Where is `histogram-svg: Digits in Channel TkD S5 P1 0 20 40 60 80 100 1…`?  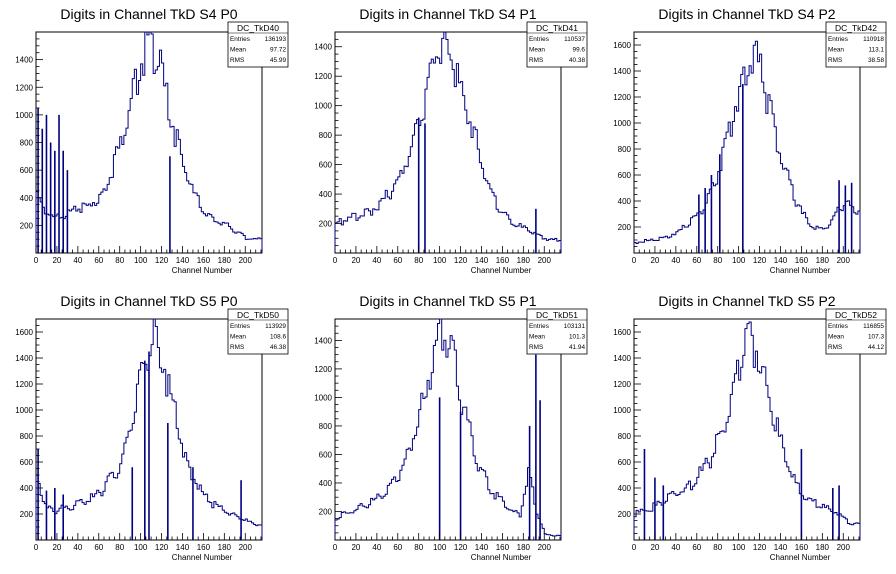
histogram-svg: Digits in Channel TkD S5 P1 0 20 40 60 80 100 1… is located at coordinates (451, 427).